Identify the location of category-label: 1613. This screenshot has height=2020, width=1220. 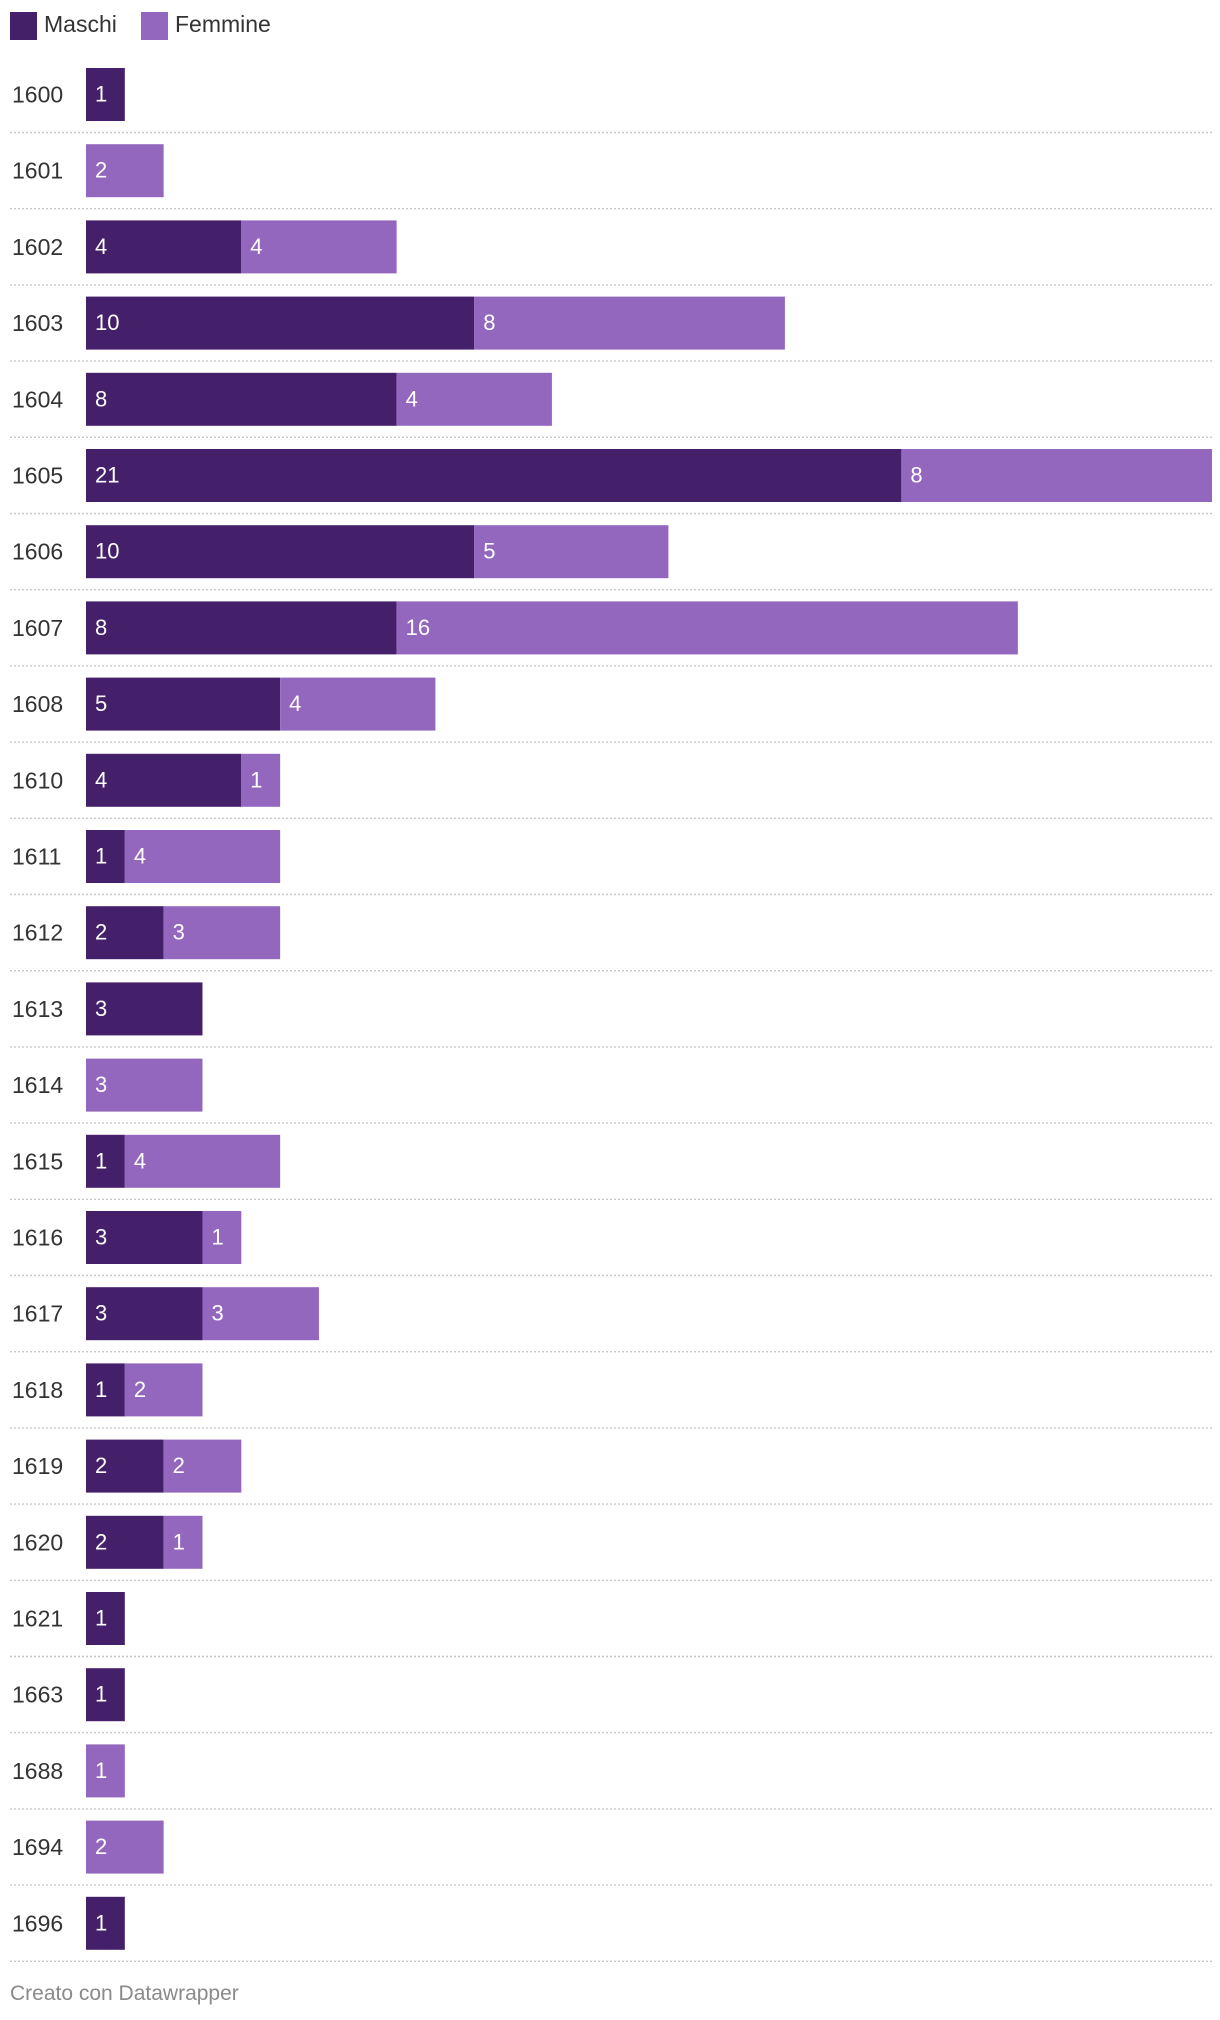
(37, 1009).